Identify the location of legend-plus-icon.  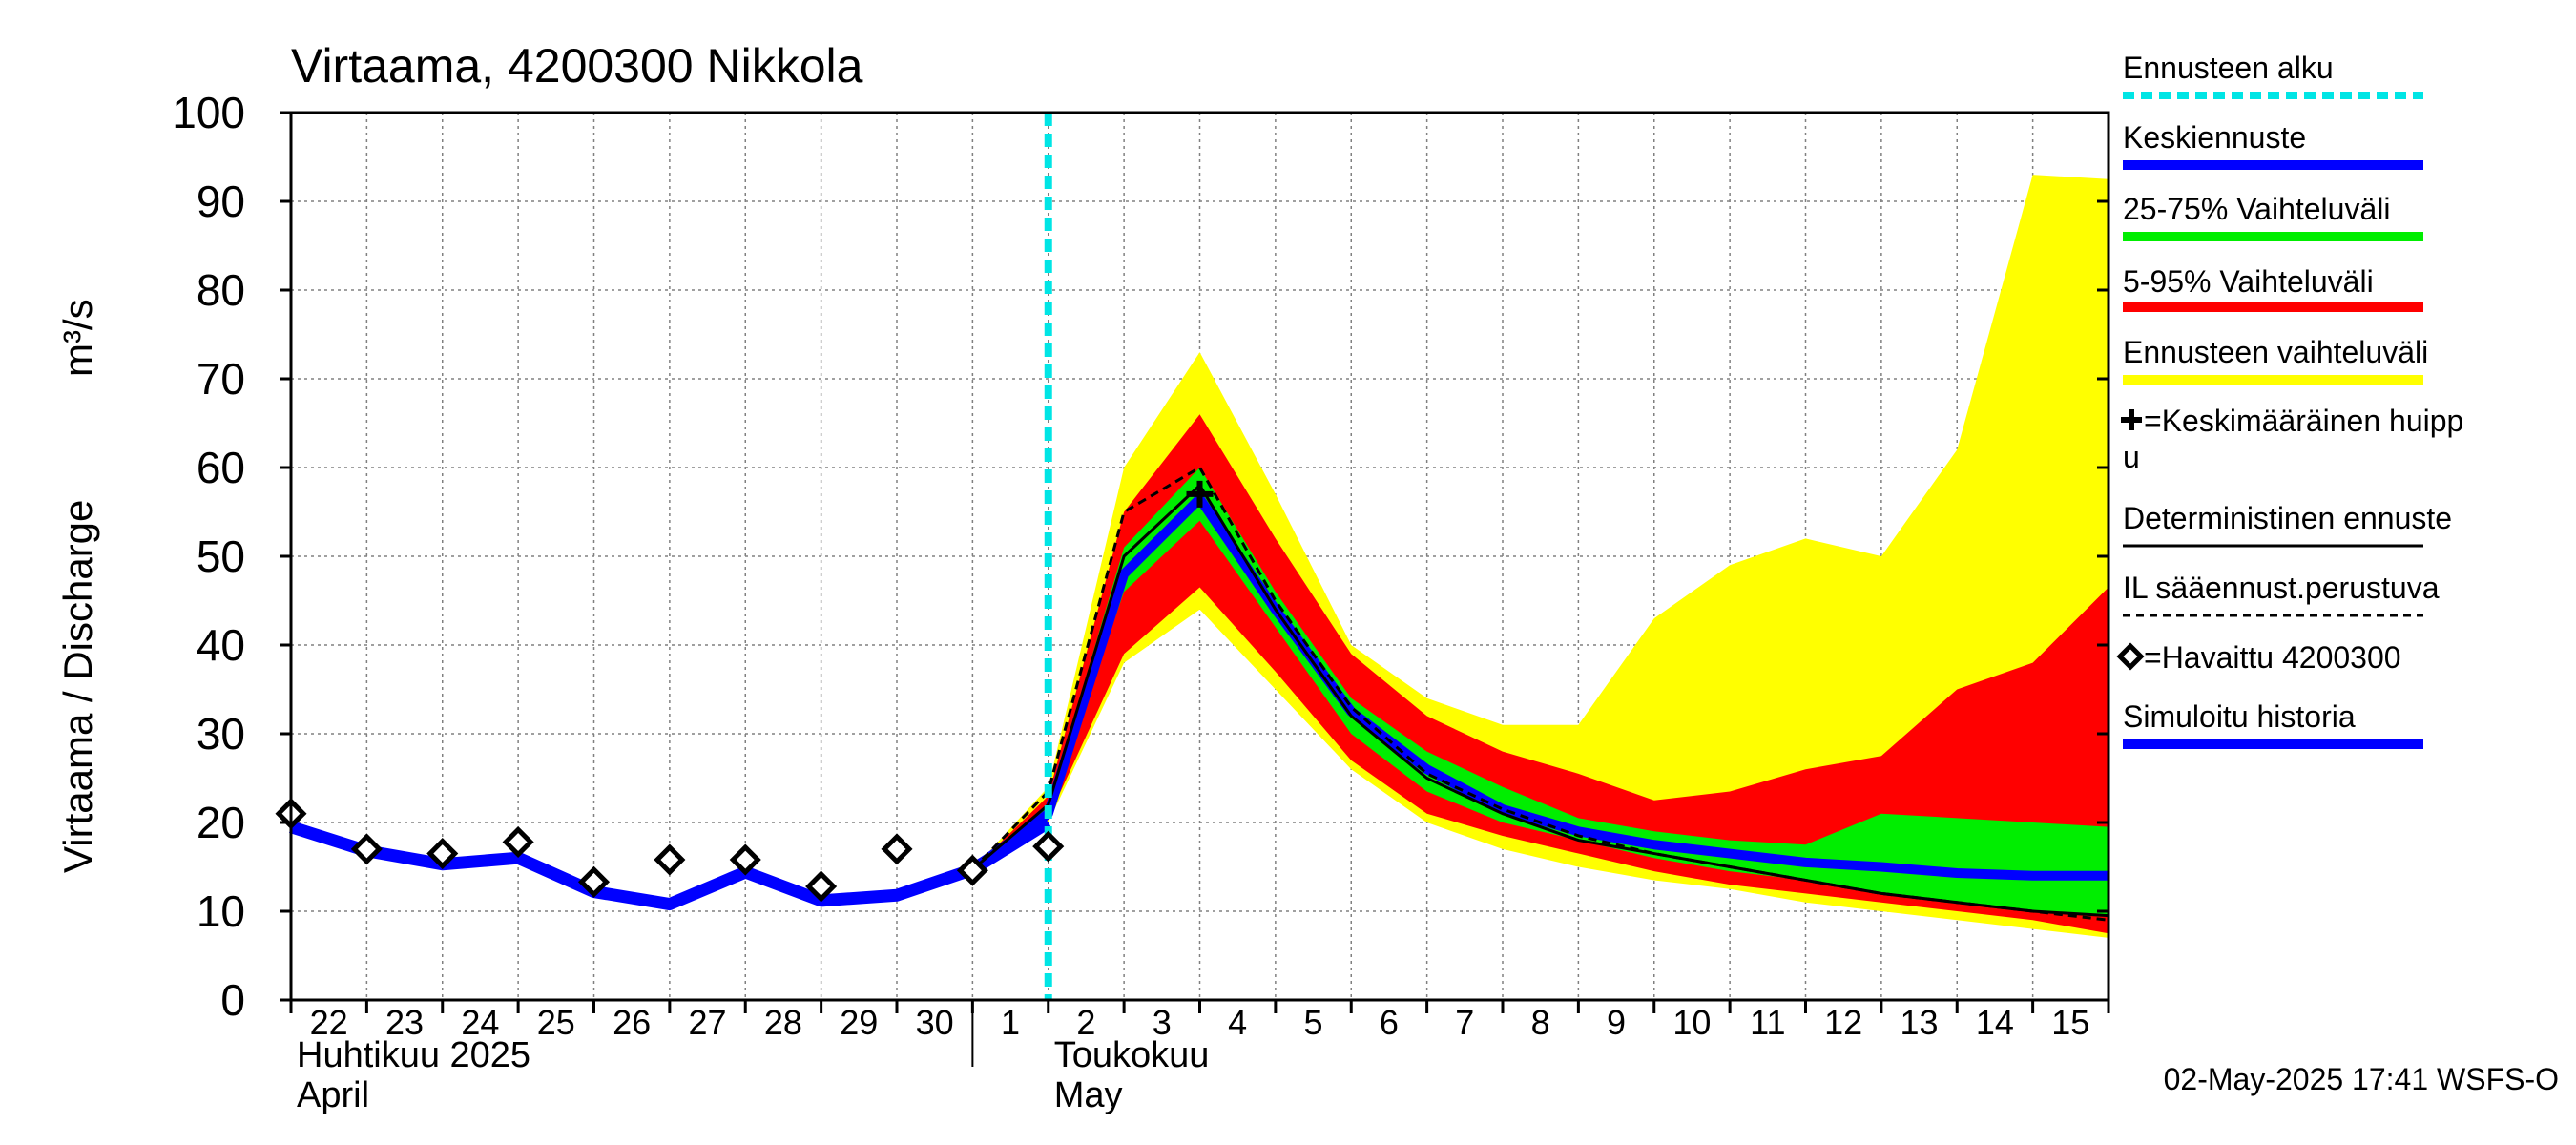
(2131, 419).